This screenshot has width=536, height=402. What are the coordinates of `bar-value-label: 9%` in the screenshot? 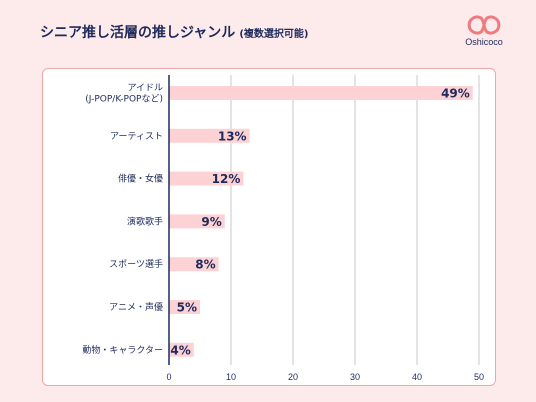 It's located at (211, 222).